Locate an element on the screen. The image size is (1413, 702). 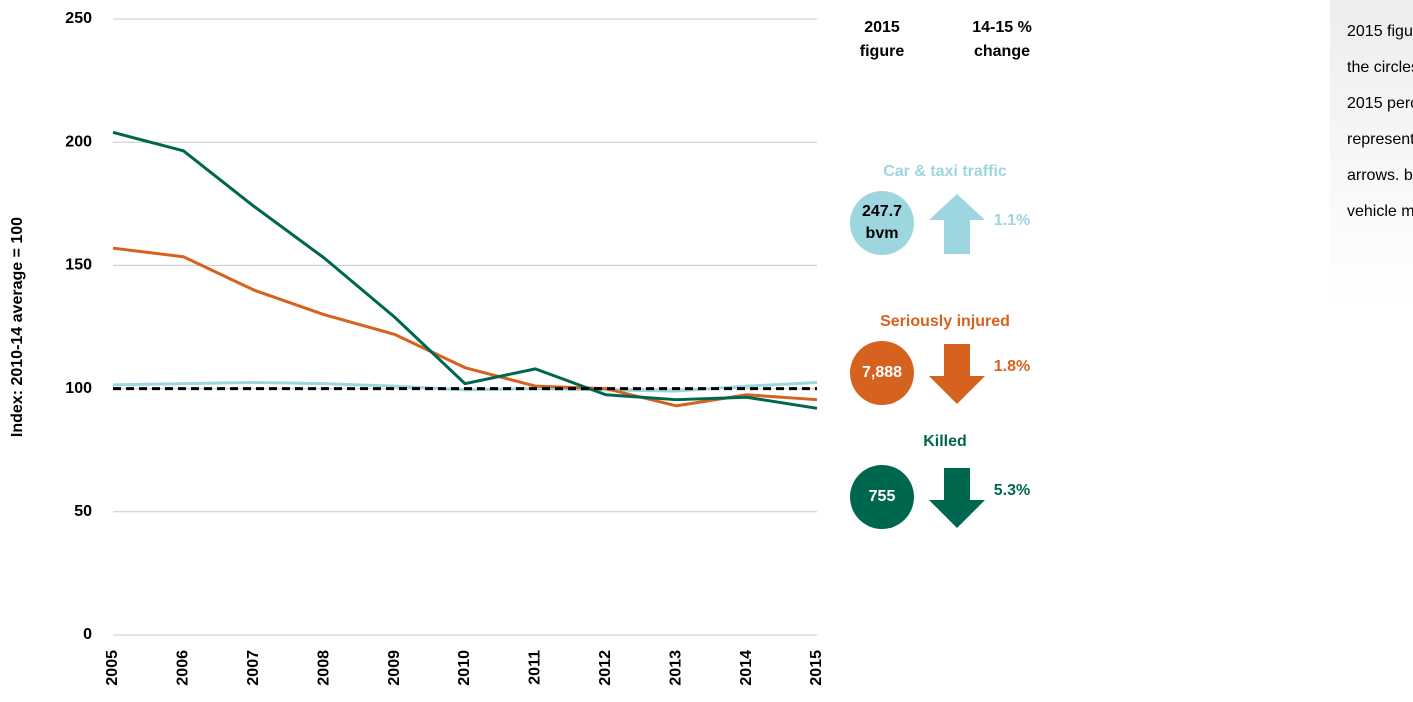
change-value: 1.1% is located at coordinates (1012, 220).